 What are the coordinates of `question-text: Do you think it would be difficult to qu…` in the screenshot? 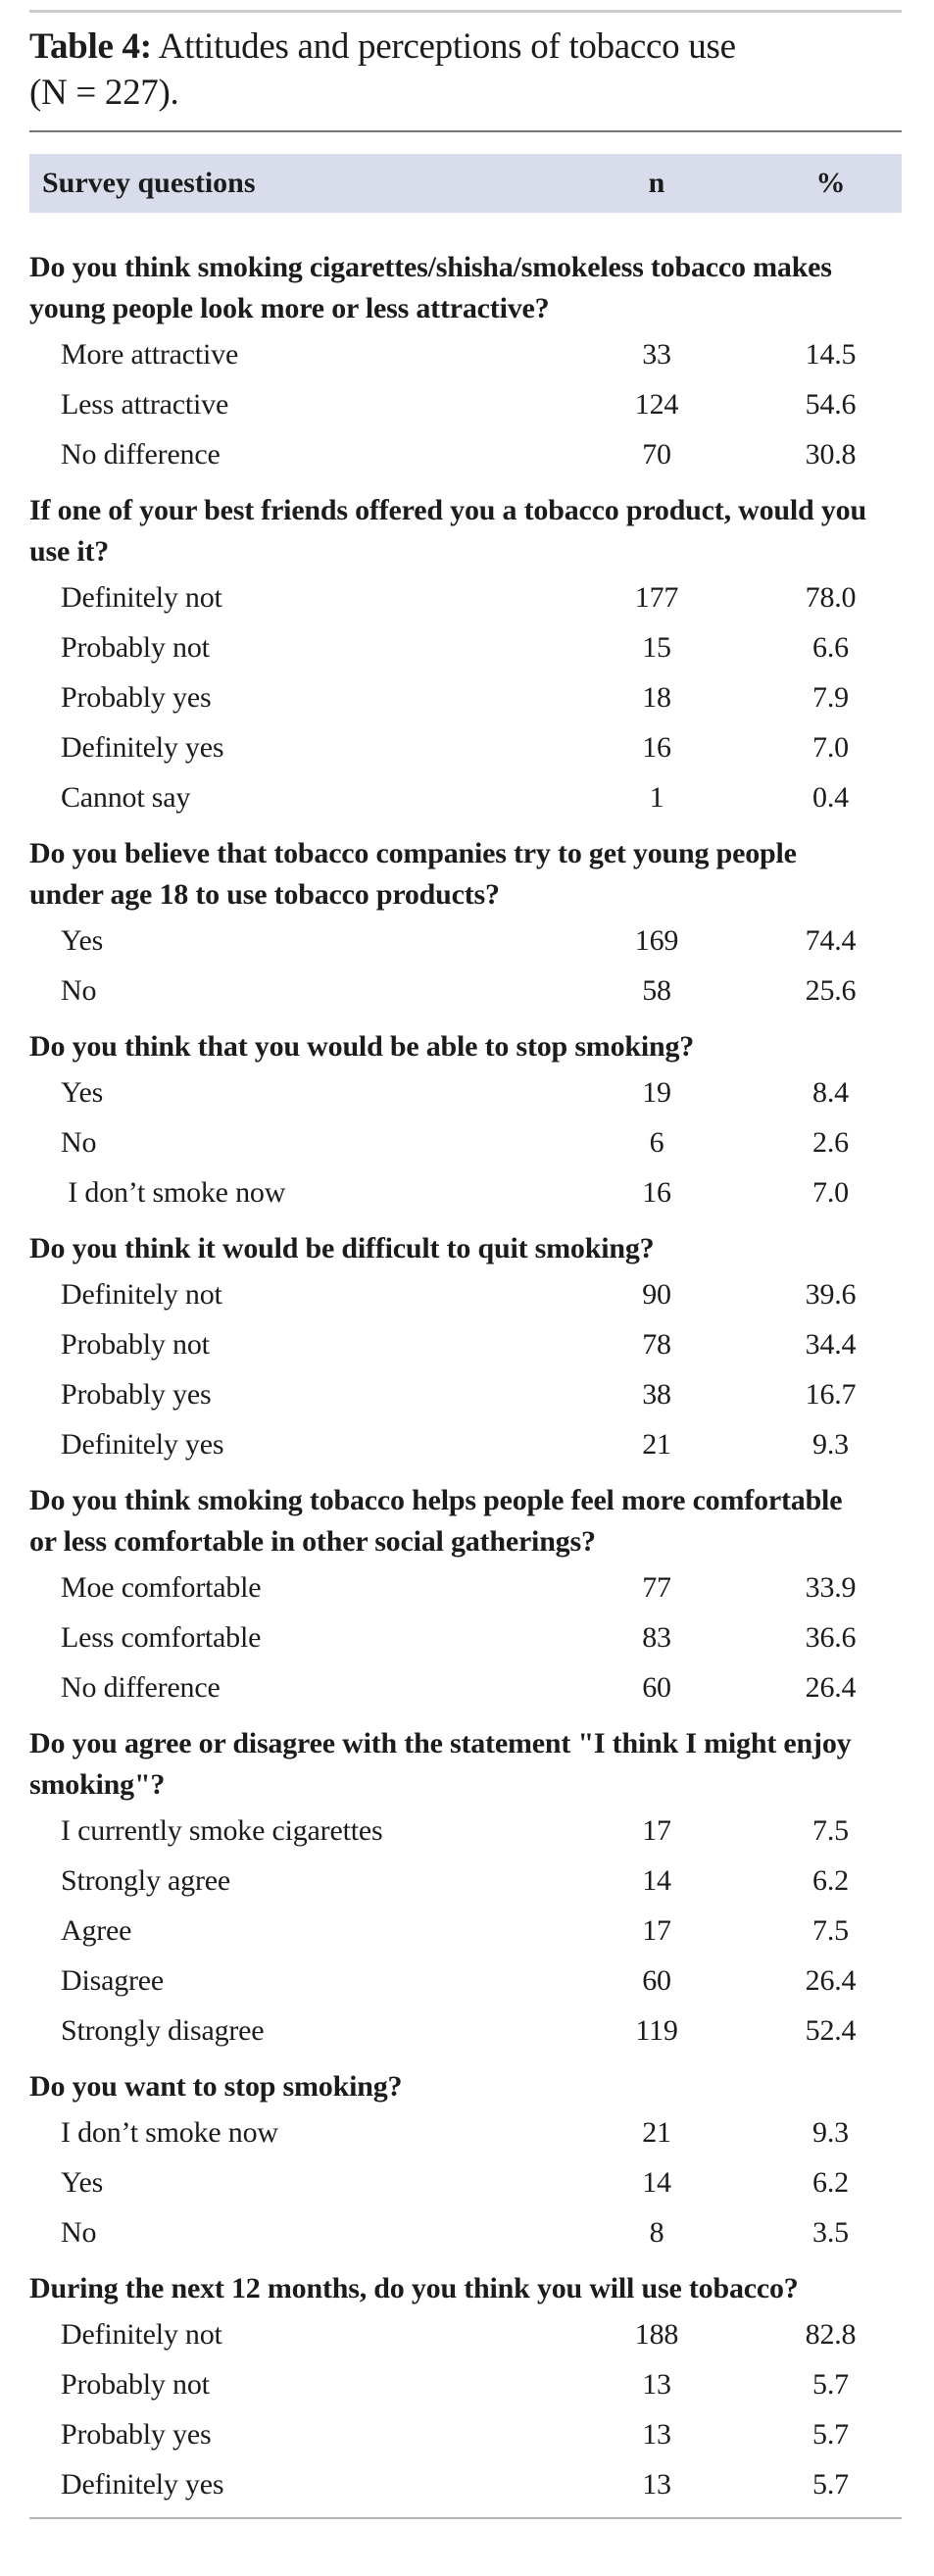 It's located at (342, 1248).